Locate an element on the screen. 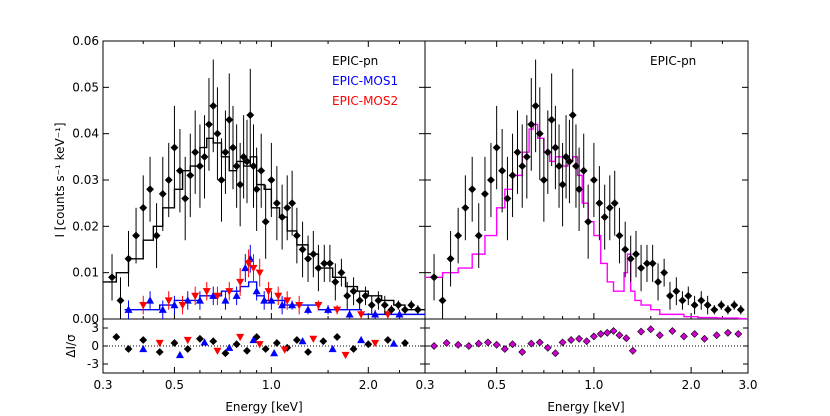  y-tick-label: 0.02 is located at coordinates (85, 226).